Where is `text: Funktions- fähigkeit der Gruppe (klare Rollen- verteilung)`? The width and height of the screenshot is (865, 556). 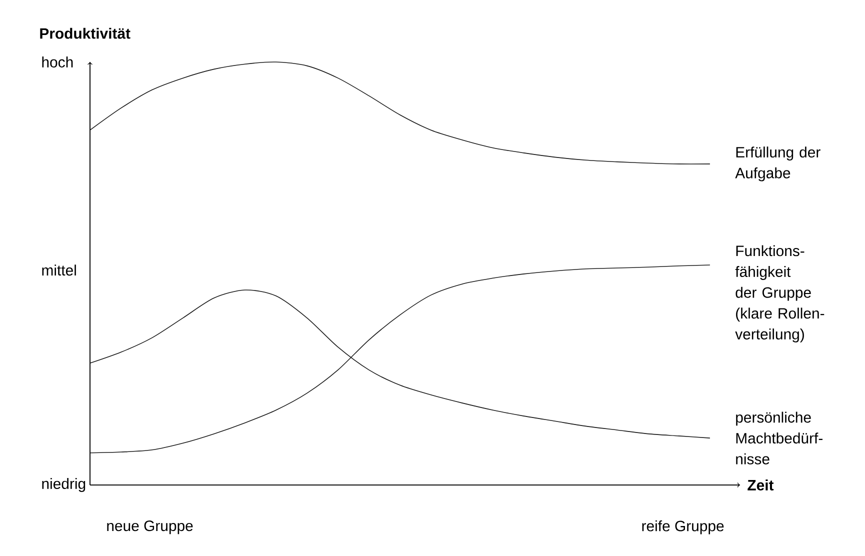
text: Funktions- fähigkeit der Gruppe (klare Rollen- verteilung) is located at coordinates (779, 293).